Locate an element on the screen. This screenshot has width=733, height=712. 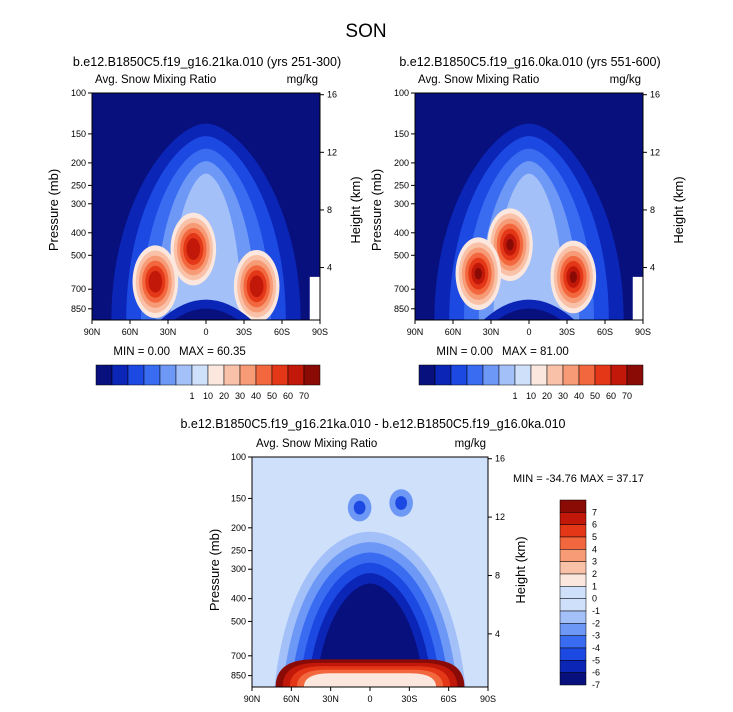
panel-0ka-colorbar-label: 20 is located at coordinates (547, 396).